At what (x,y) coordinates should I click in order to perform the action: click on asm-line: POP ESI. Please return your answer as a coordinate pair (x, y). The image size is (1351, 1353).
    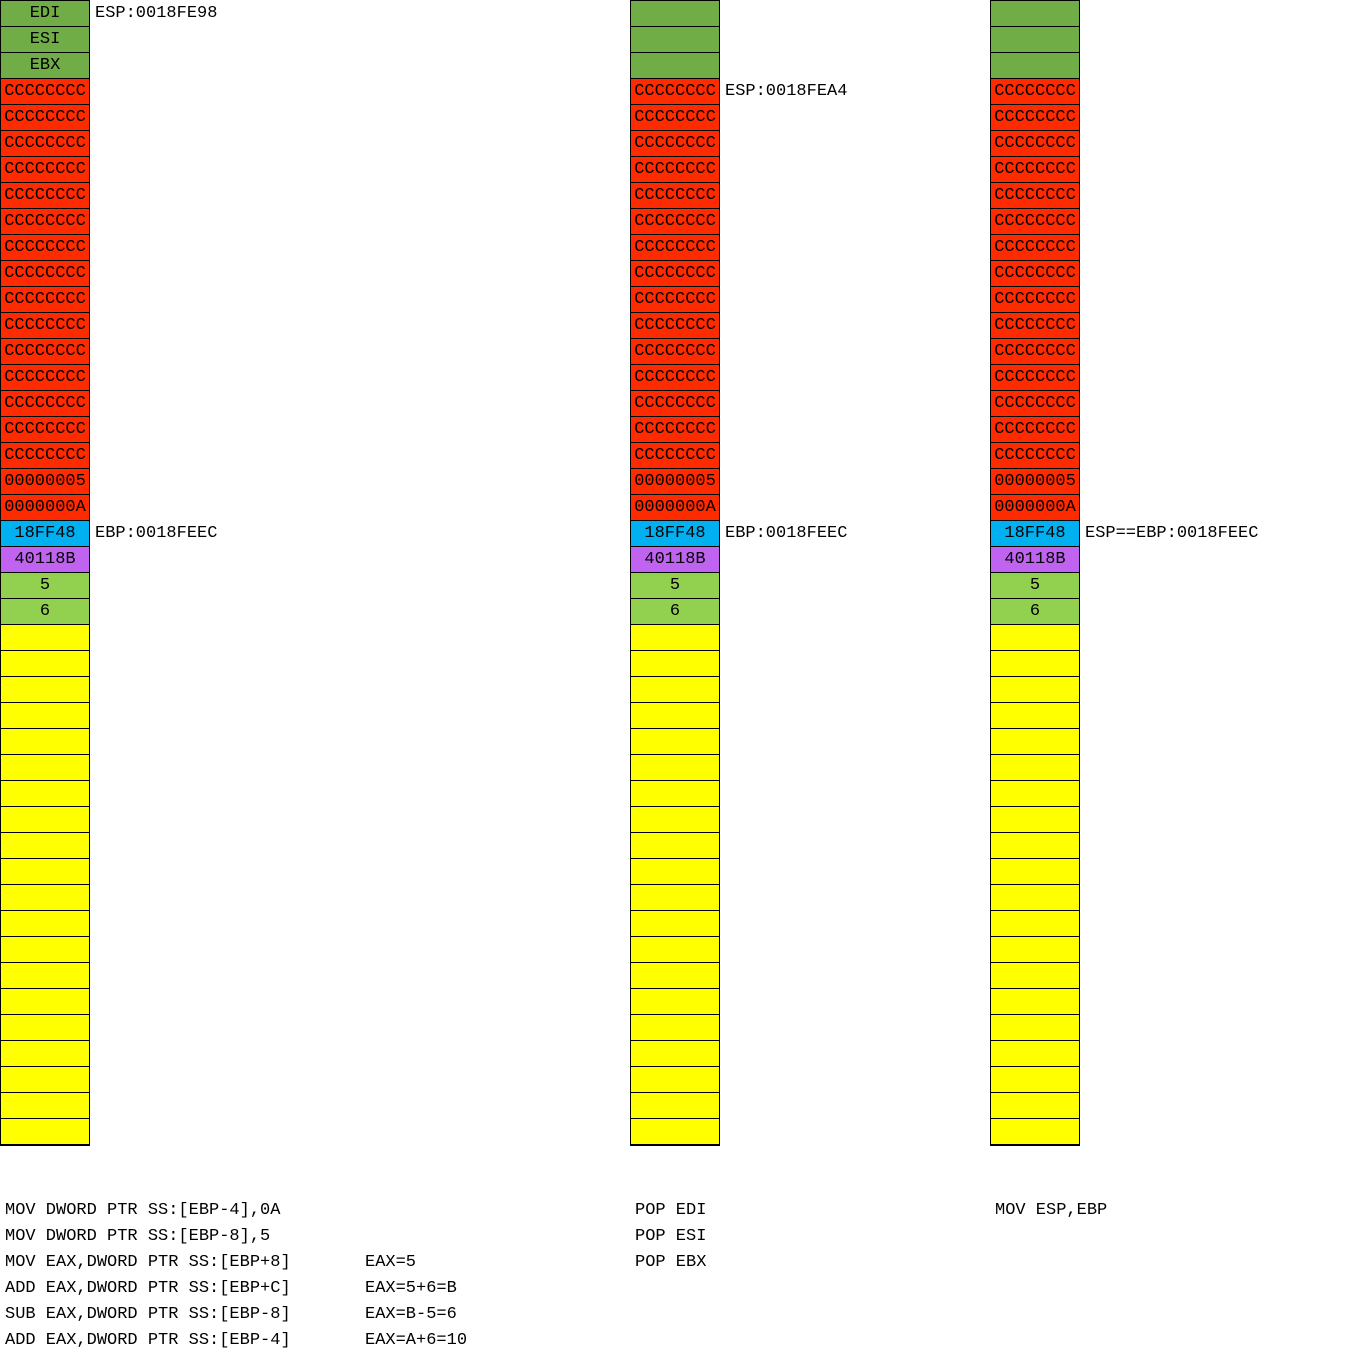
    Looking at the image, I should click on (945, 1237).